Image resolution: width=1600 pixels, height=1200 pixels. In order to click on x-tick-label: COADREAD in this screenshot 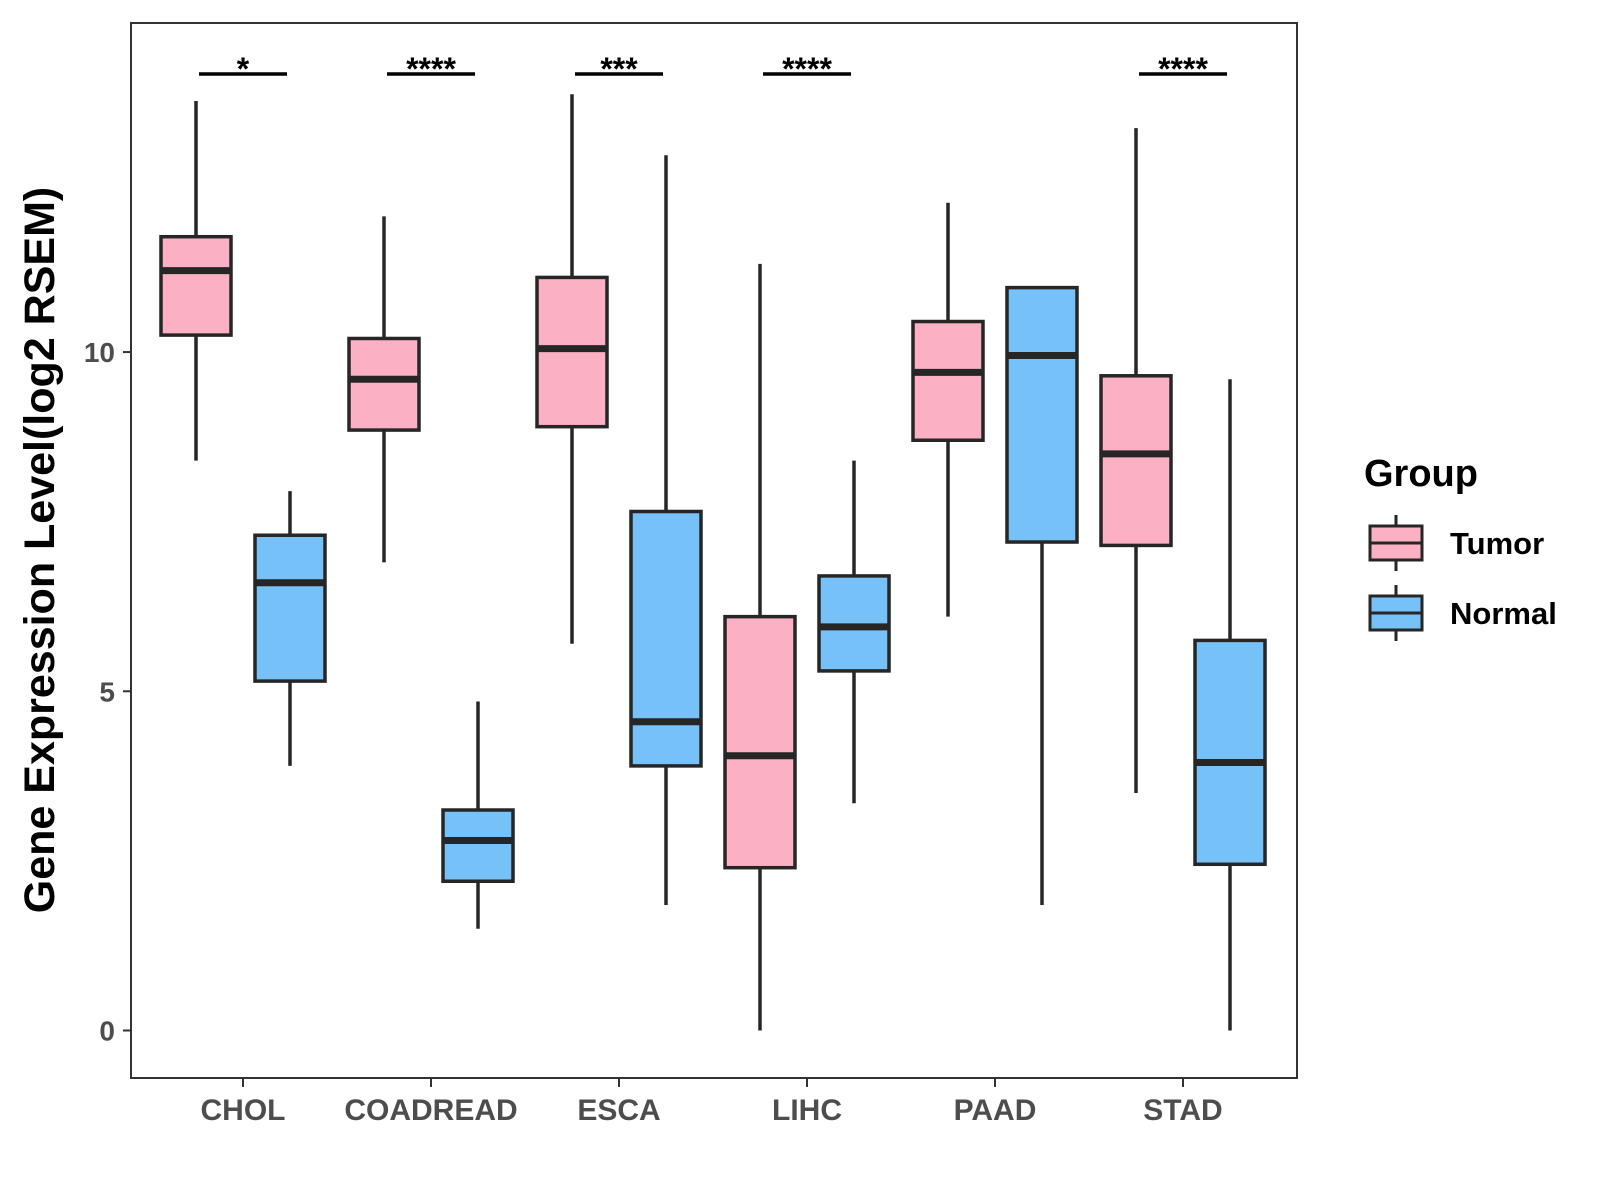, I will do `click(430, 1110)`.